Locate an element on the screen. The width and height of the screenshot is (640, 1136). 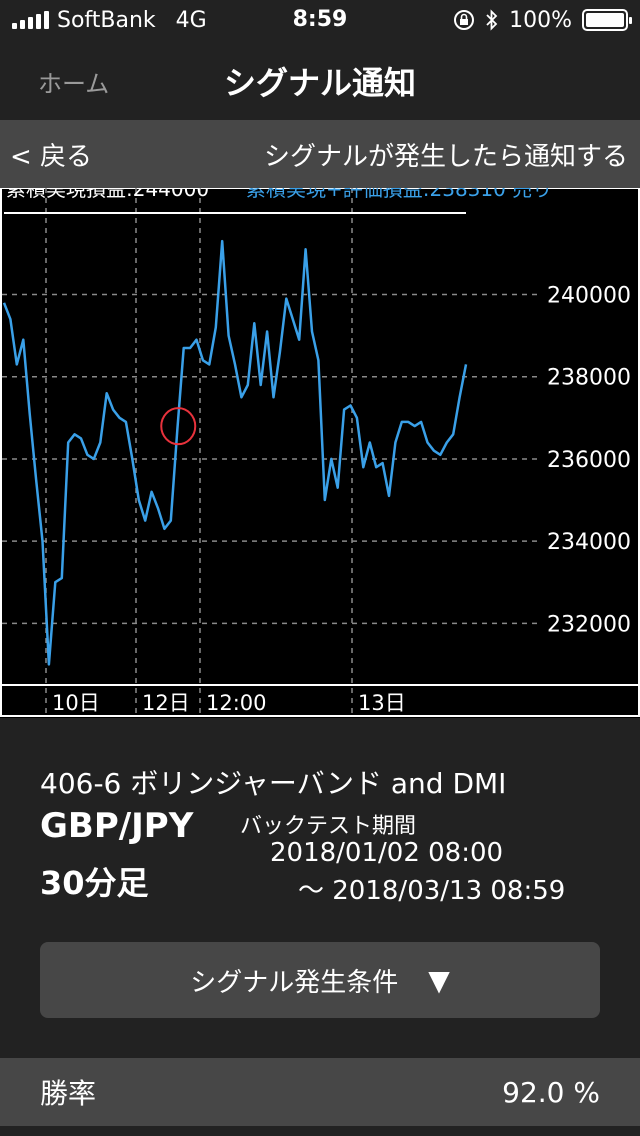
legend-realized-pnl: 累積実現損益:244000 is located at coordinates (107, 194).